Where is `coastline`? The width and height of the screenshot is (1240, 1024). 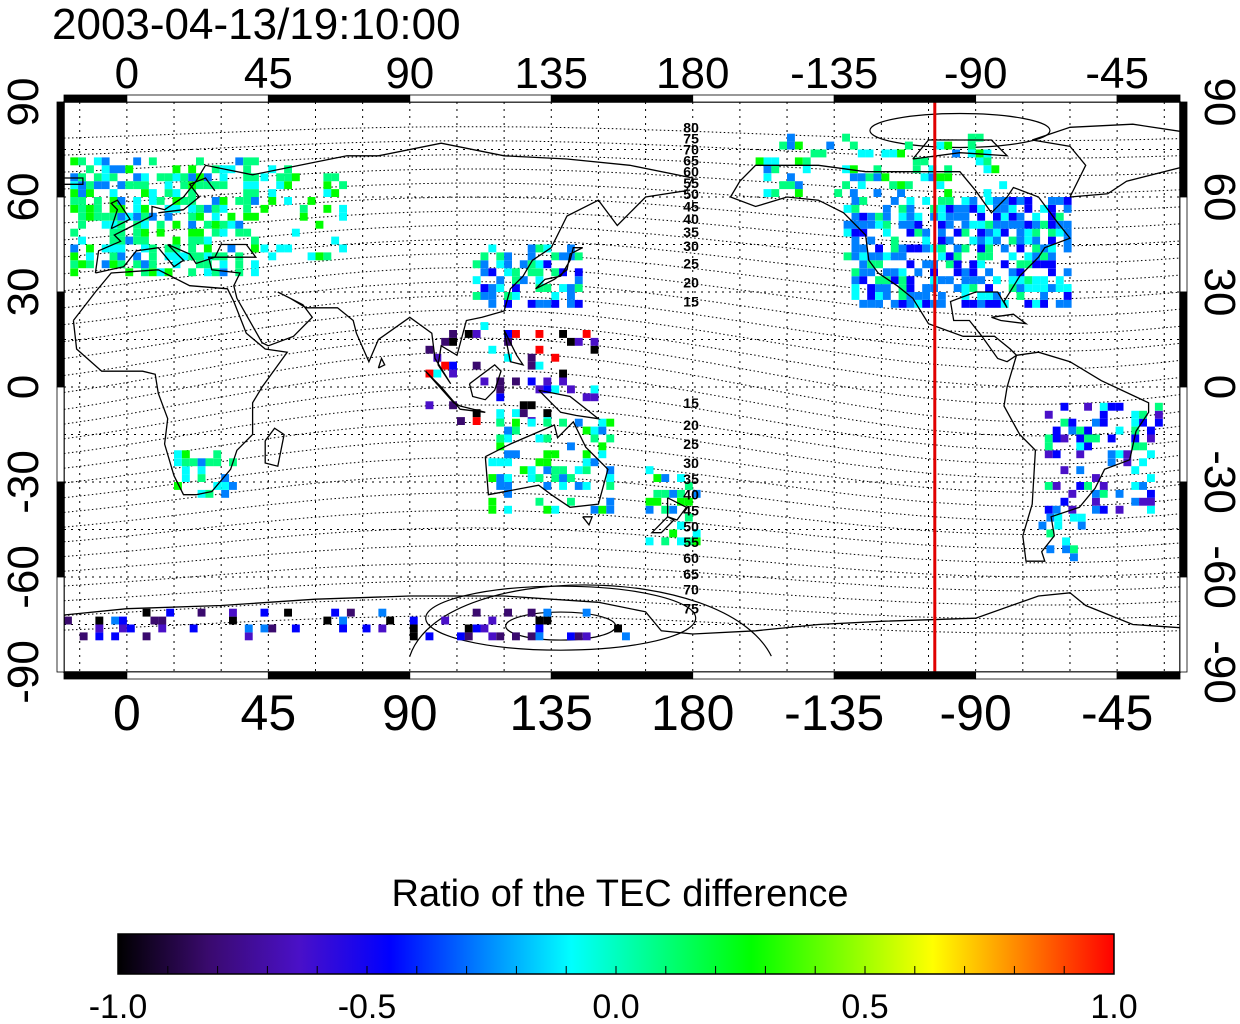 coastline is located at coordinates (677, 509).